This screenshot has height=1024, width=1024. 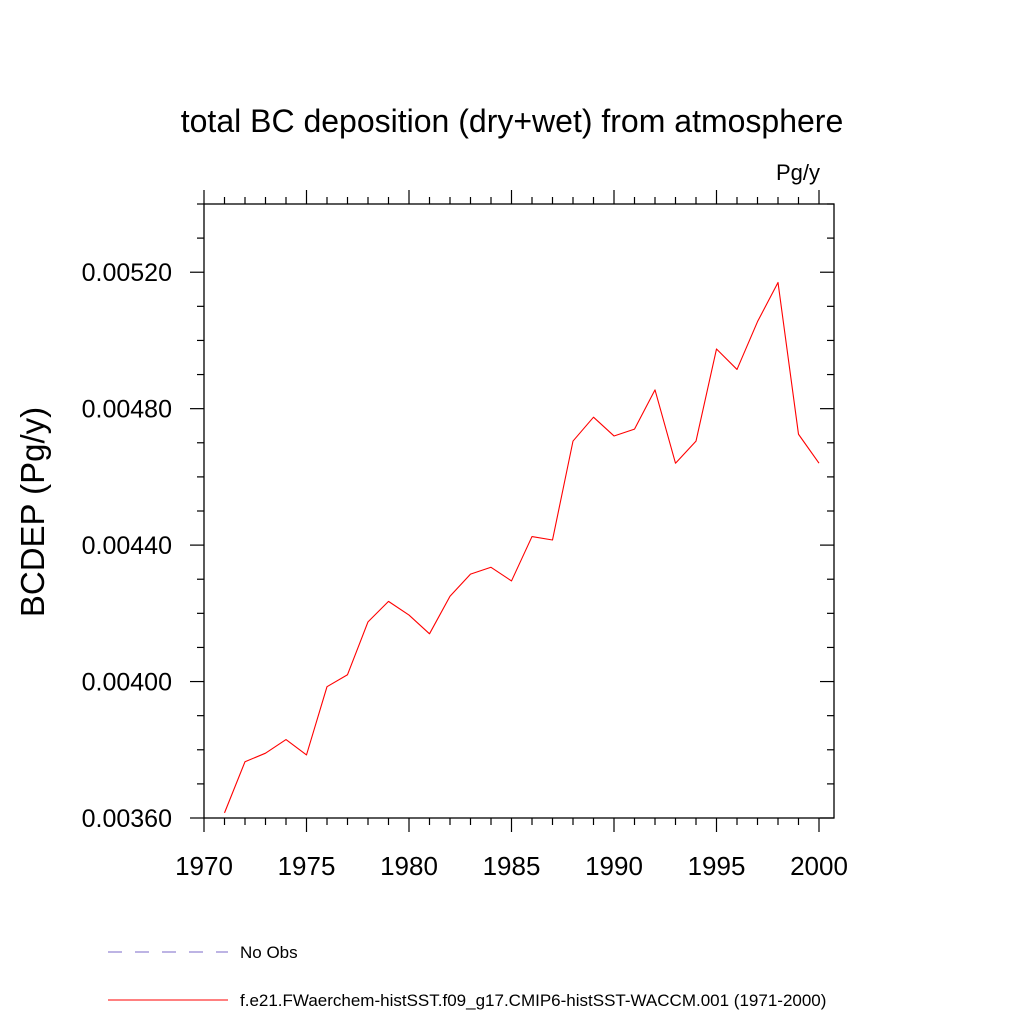 I want to click on x-tick-label: 1985, so click(x=512, y=866).